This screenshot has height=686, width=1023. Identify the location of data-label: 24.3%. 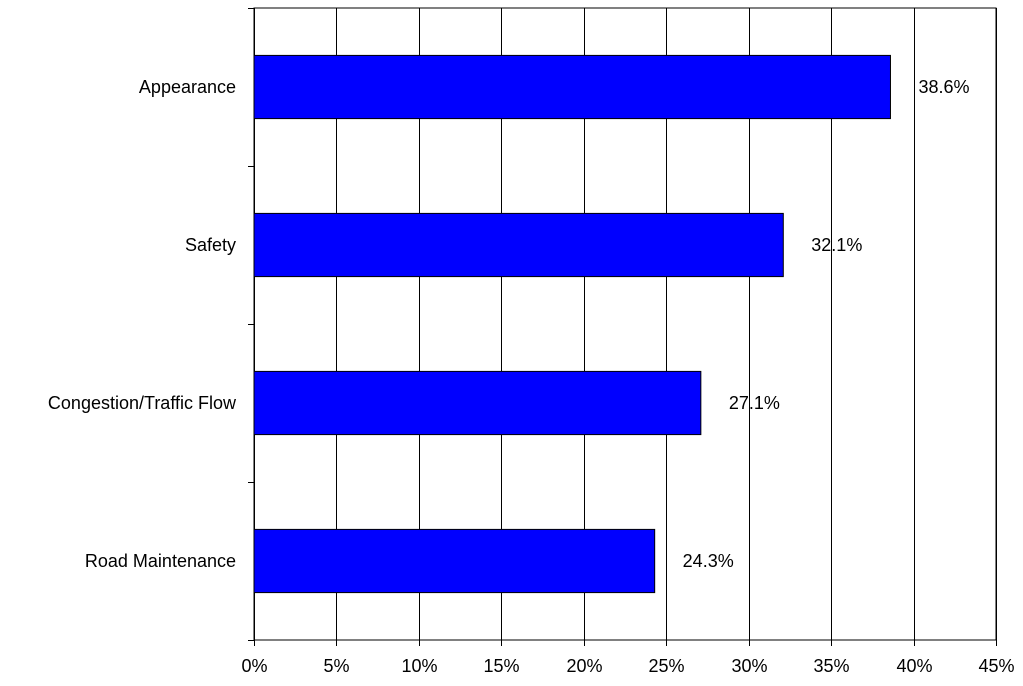
(708, 561).